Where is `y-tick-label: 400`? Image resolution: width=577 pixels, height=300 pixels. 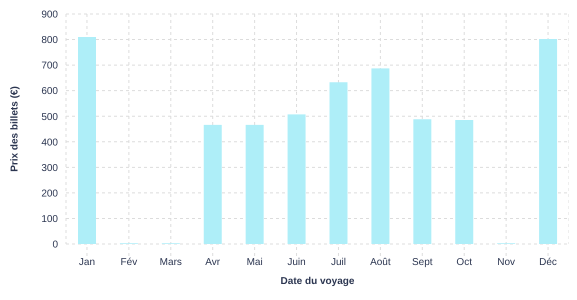
y-tick-label: 400 is located at coordinates (49, 142).